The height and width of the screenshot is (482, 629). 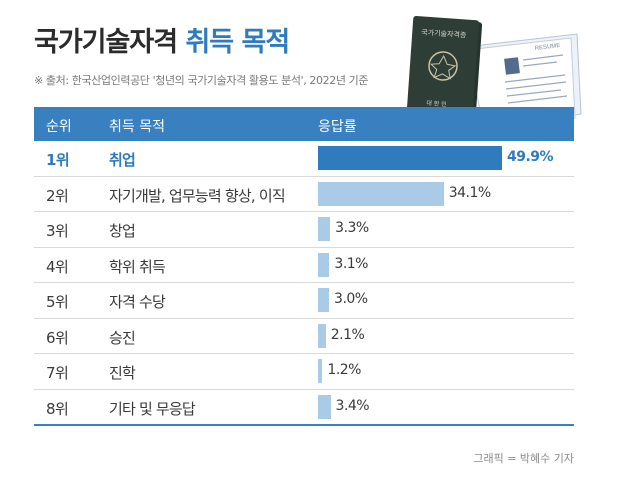 I want to click on value-label: 3.3%, so click(x=352, y=228).